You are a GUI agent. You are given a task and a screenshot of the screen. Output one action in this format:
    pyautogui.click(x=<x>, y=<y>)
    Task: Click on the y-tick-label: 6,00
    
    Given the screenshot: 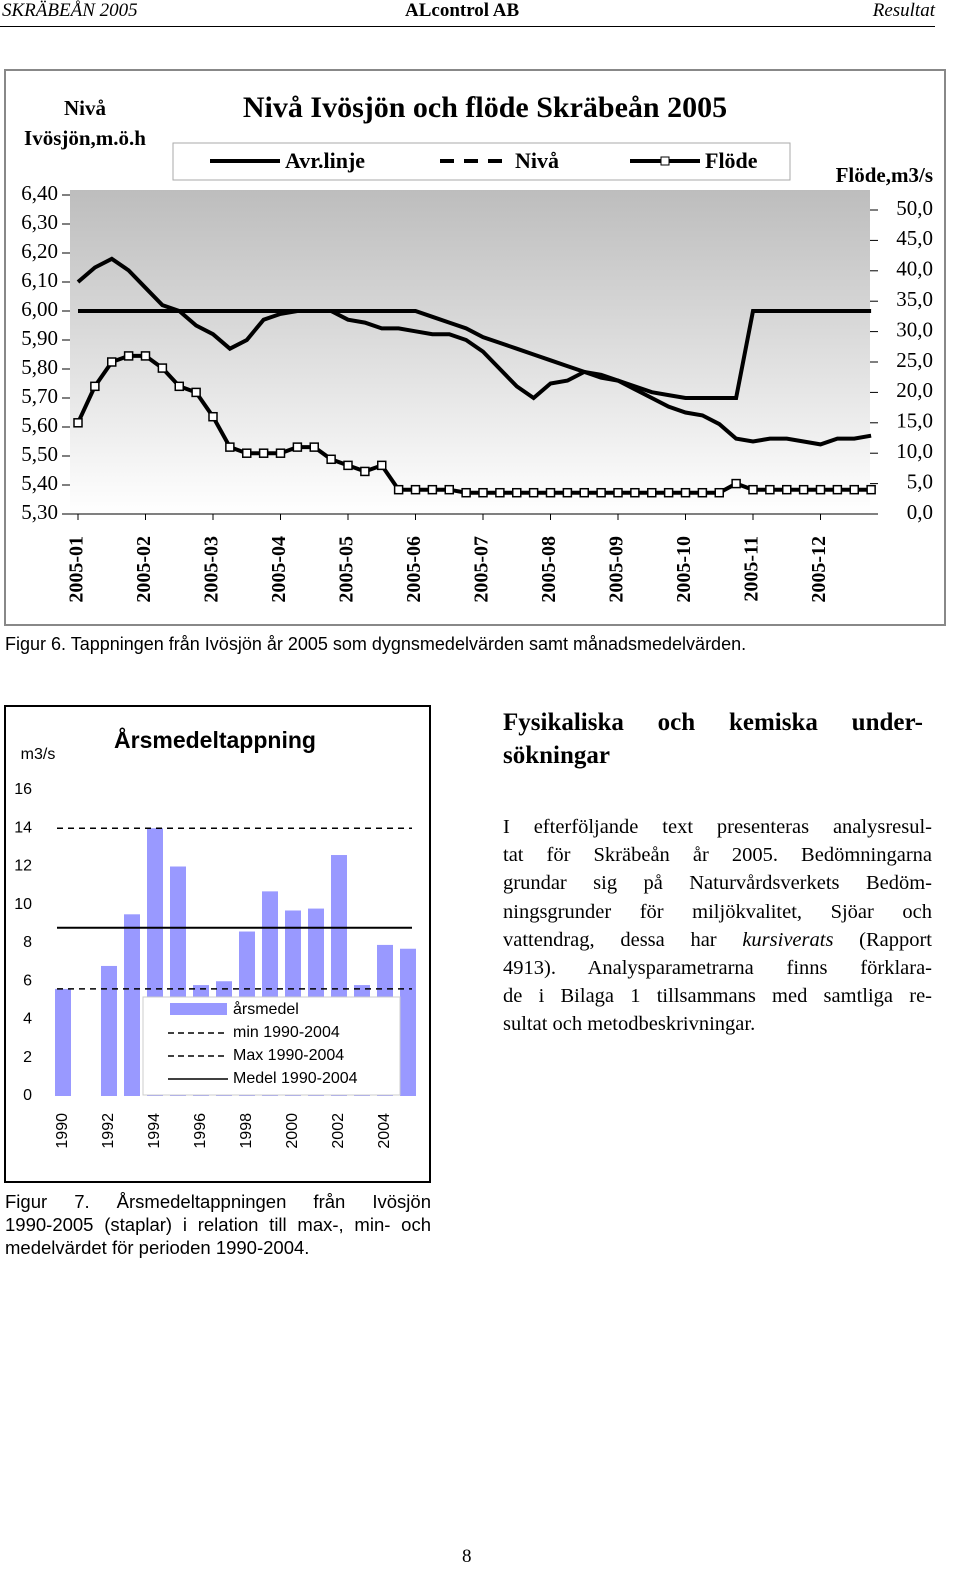 What is the action you would take?
    pyautogui.click(x=39, y=309)
    